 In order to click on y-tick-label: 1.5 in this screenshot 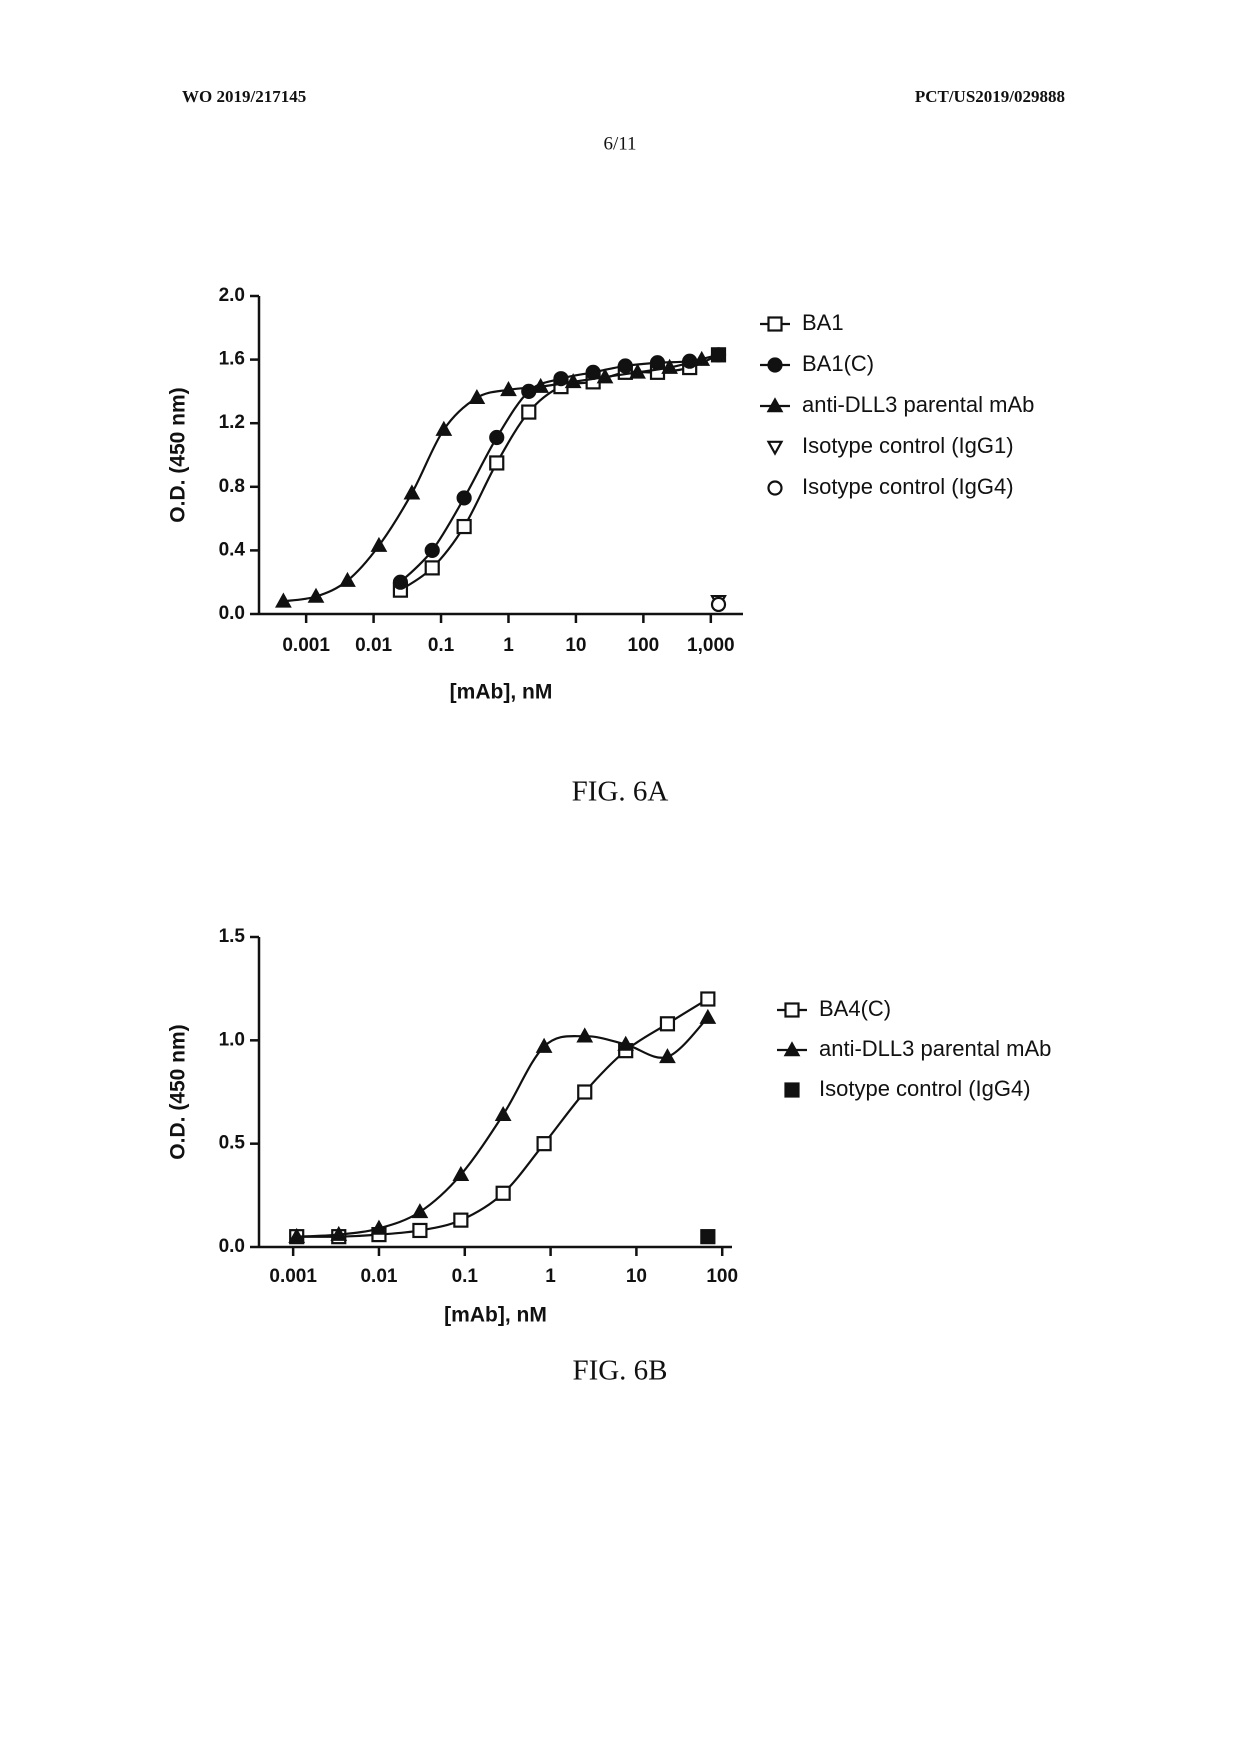, I will do `click(232, 936)`.